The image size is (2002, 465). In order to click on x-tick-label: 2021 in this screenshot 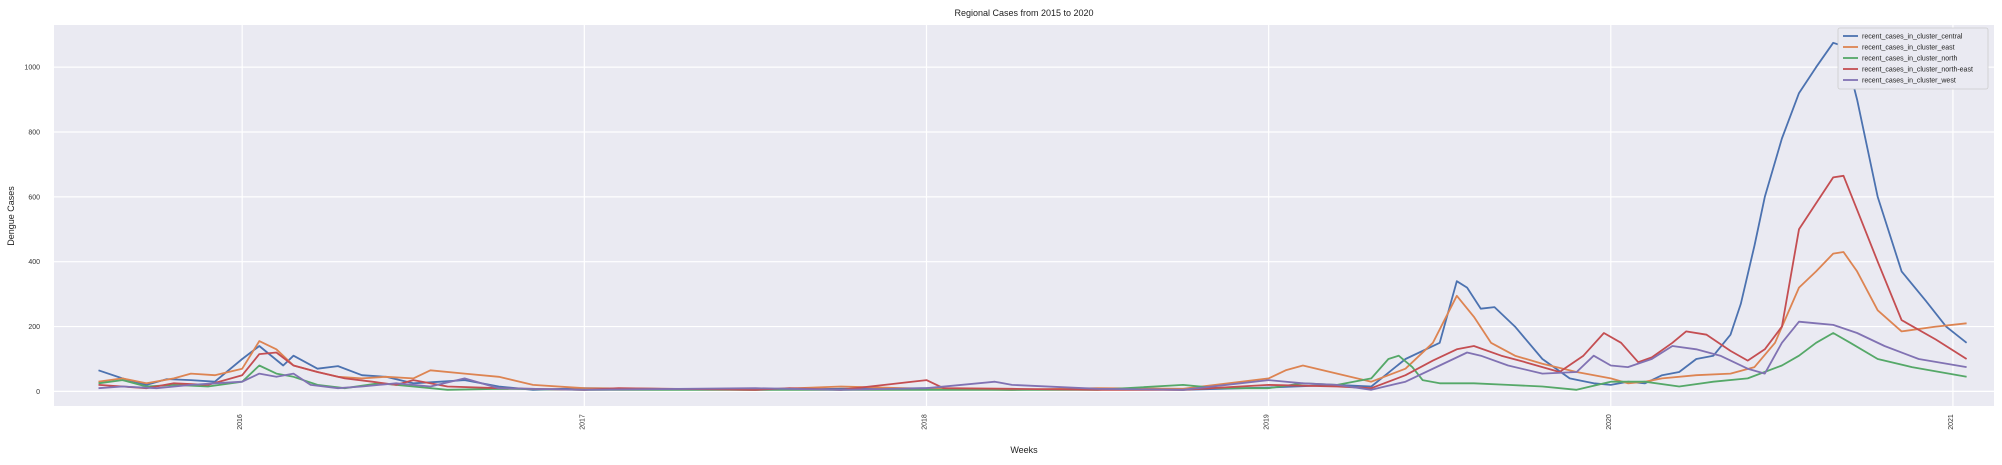, I will do `click(1951, 422)`.